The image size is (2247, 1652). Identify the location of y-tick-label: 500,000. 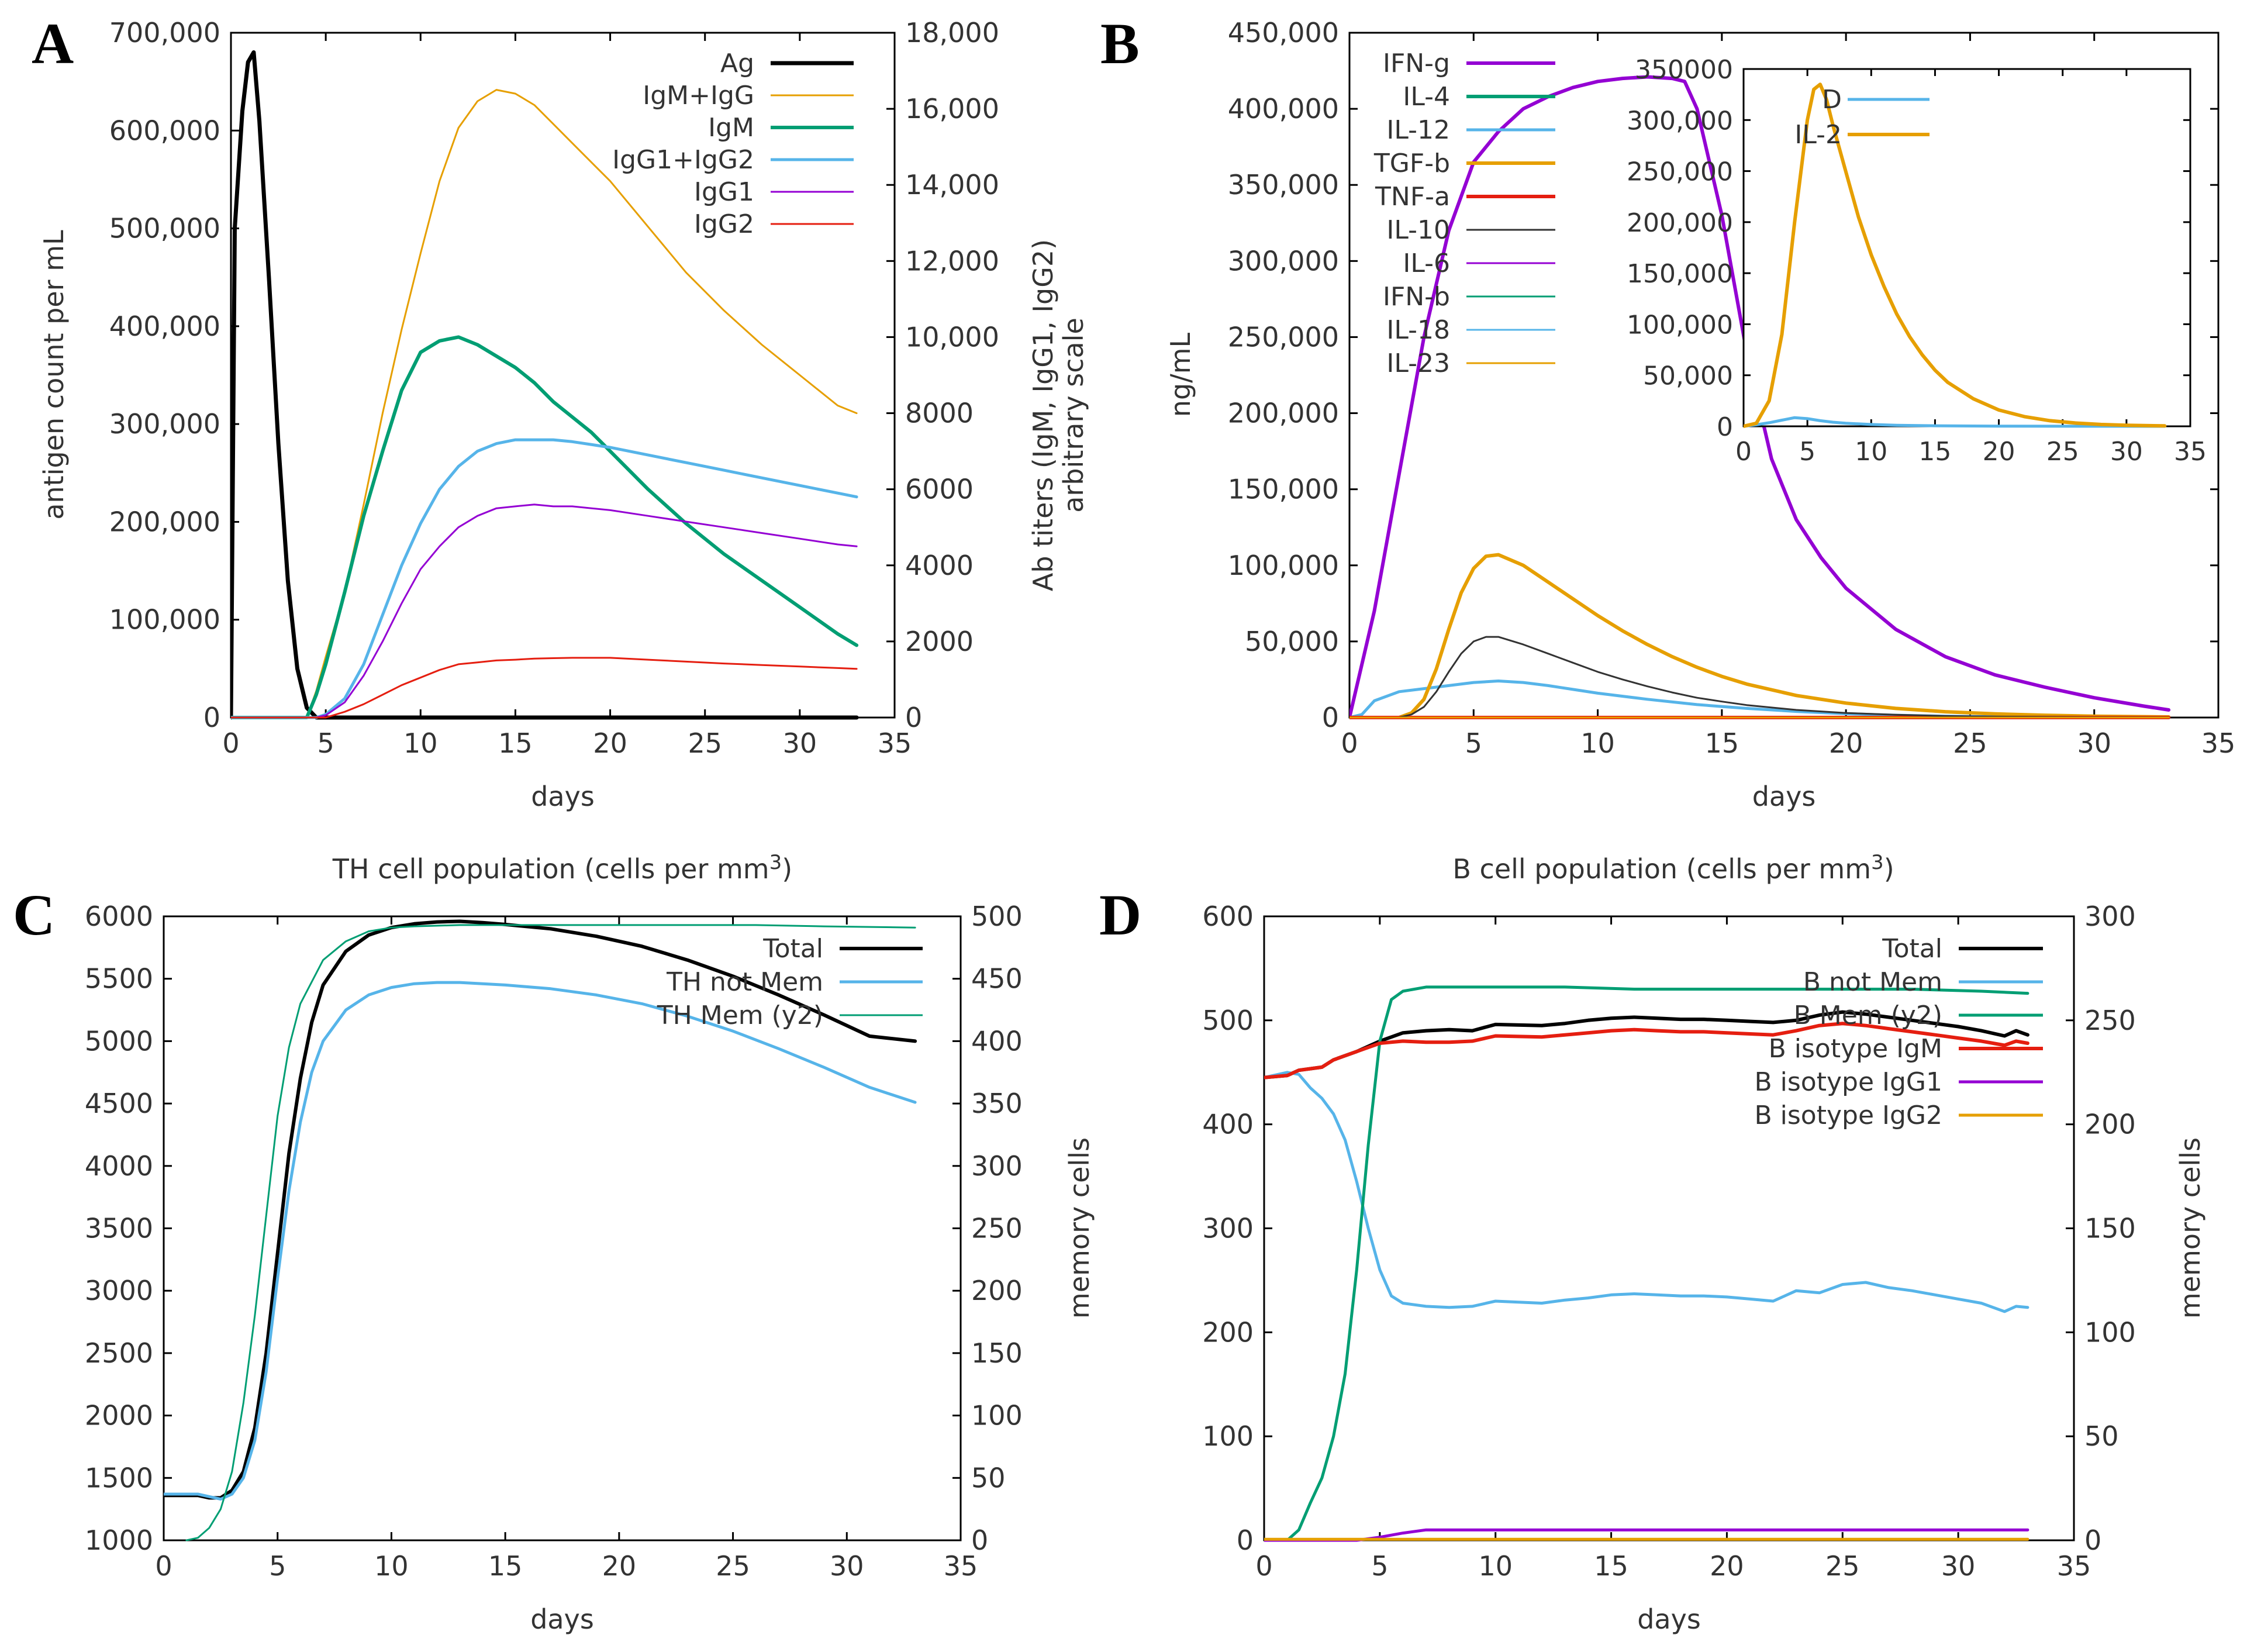
(164, 228).